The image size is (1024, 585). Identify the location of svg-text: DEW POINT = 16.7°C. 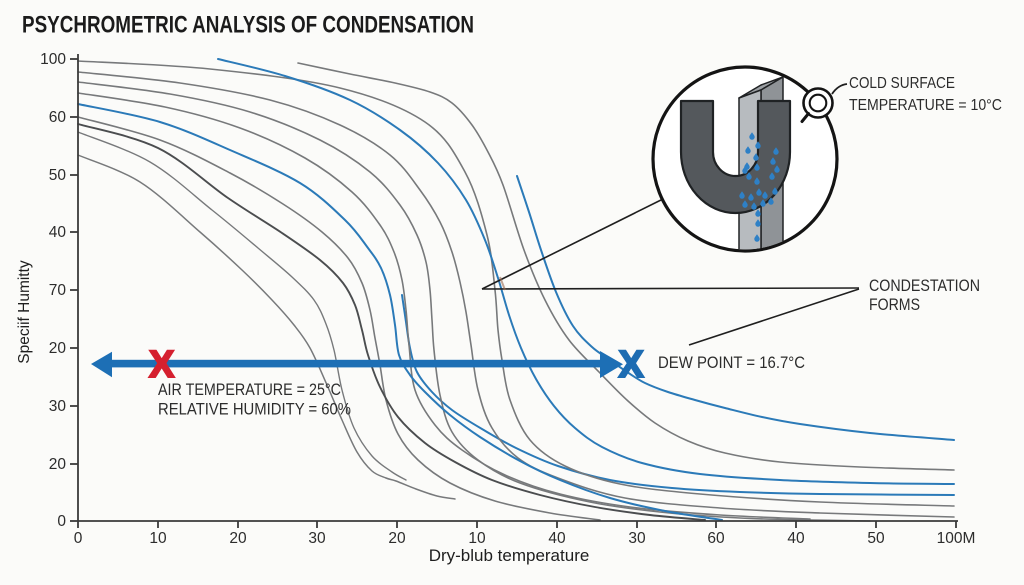
(731, 362).